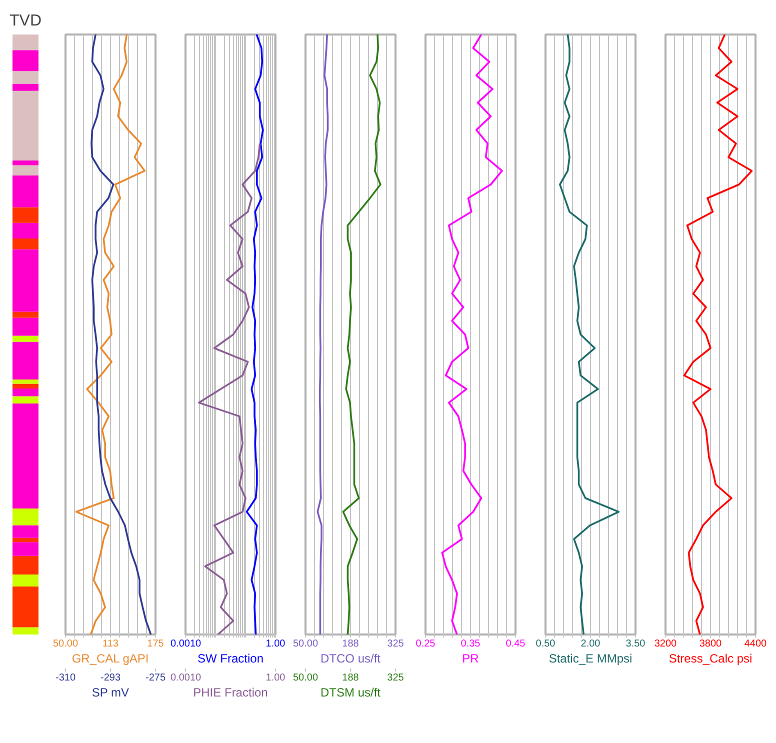 This screenshot has height=743, width=776. Describe the element at coordinates (426, 644) in the screenshot. I see `x-tick-label: 0.25` at that location.